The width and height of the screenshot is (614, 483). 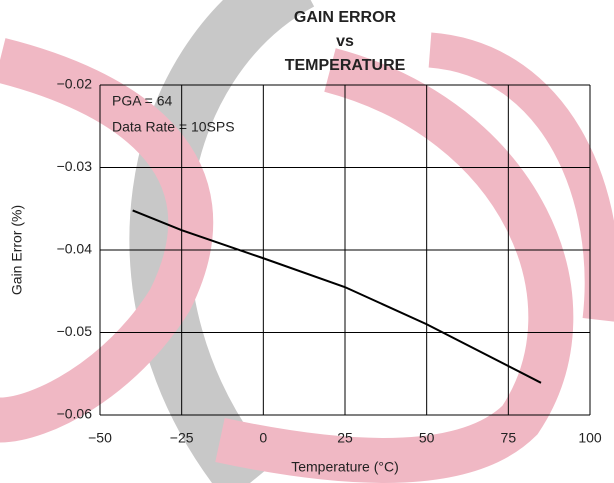 I want to click on y-tick-label: −0.02, so click(x=75, y=84).